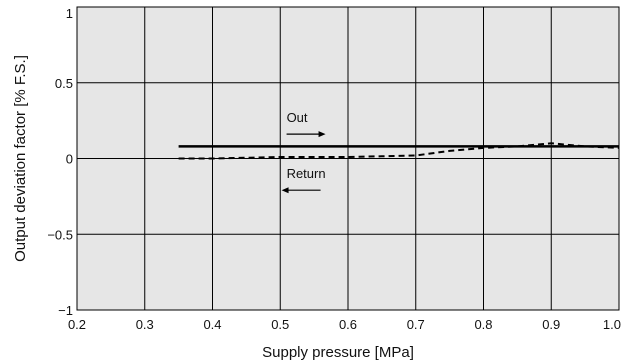  What do you see at coordinates (416, 324) in the screenshot?
I see `x-tick-label: 0.7` at bounding box center [416, 324].